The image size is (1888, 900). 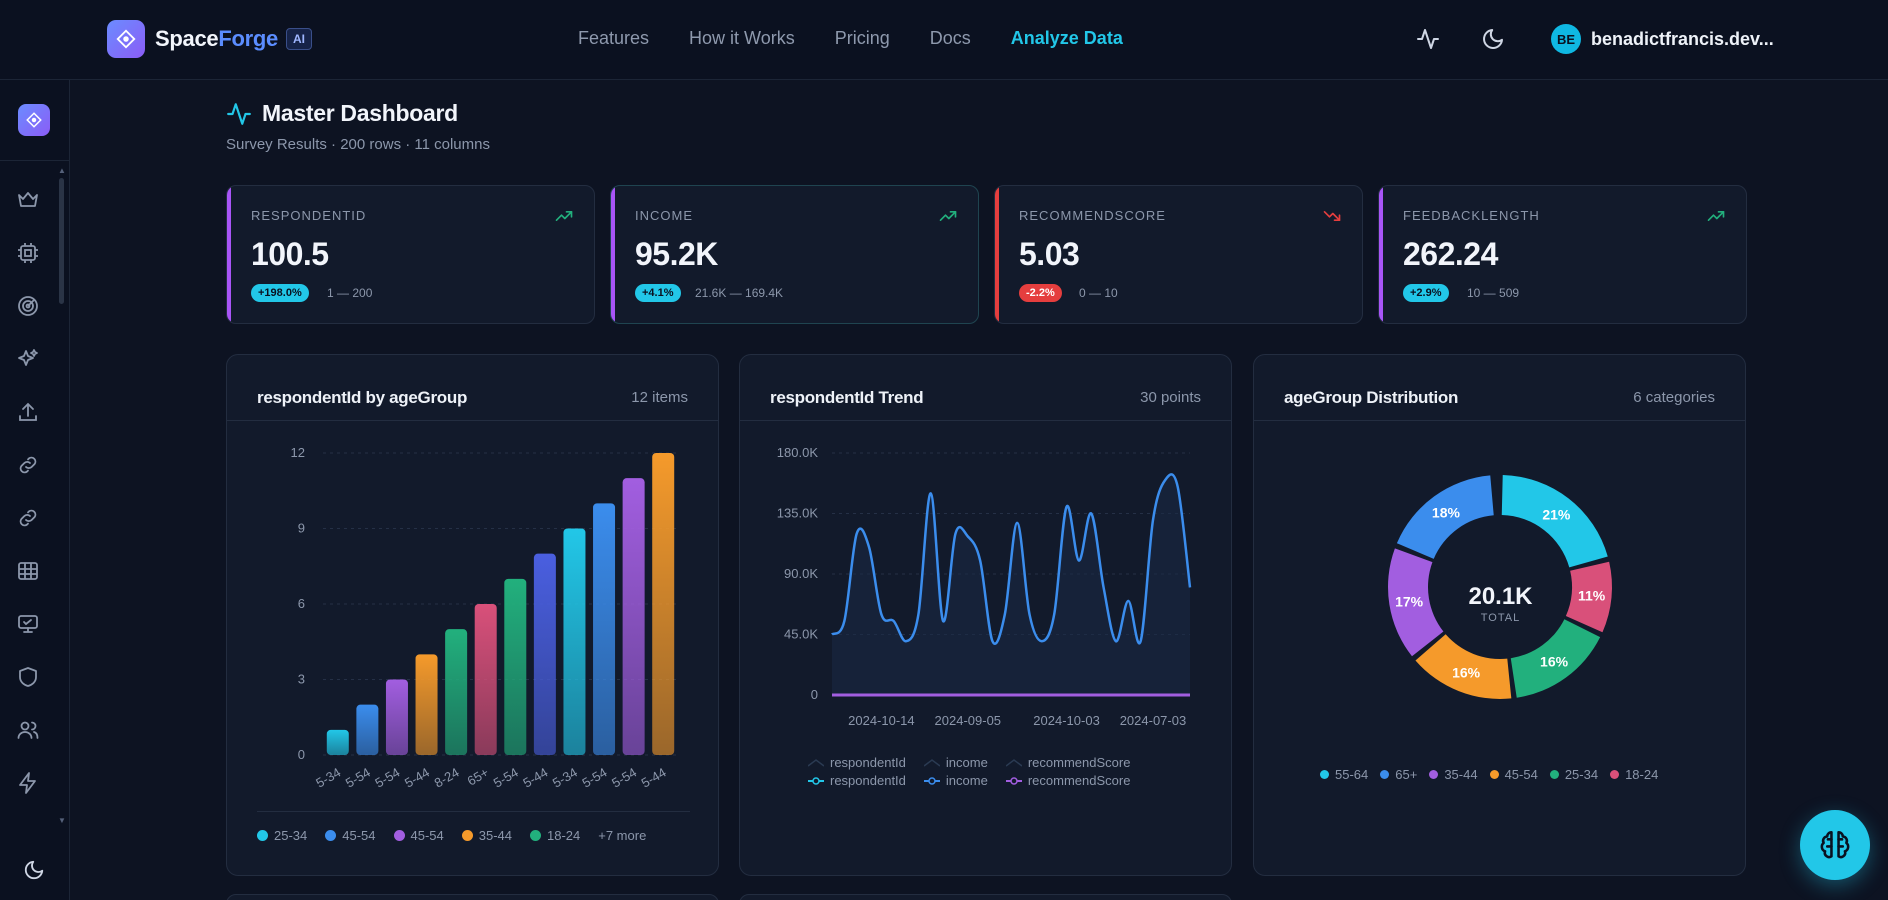 What do you see at coordinates (280, 293) in the screenshot?
I see `kpi-change-badge: +198.0%` at bounding box center [280, 293].